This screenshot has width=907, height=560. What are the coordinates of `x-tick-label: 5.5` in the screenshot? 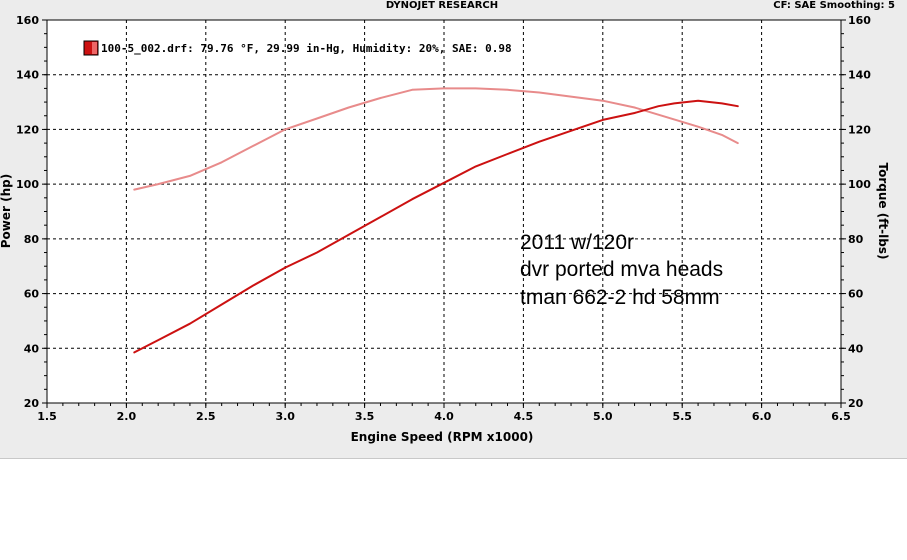 It's located at (682, 416).